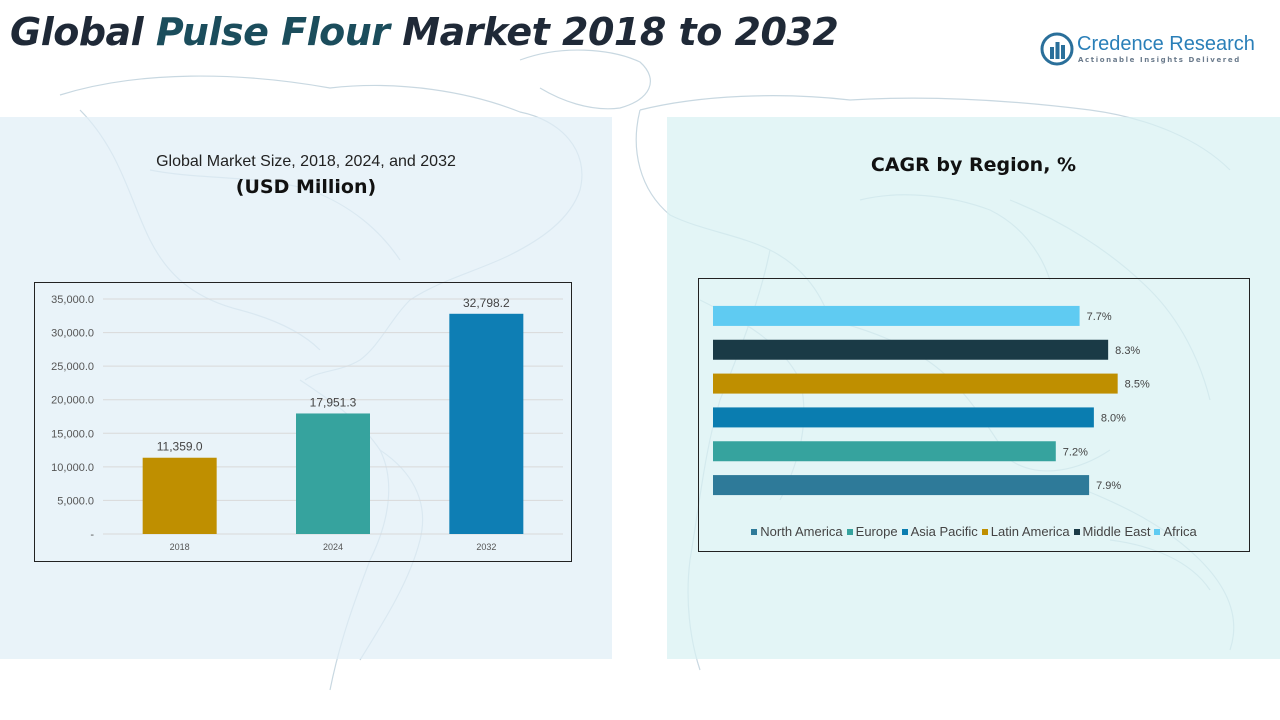  Describe the element at coordinates (1113, 418) in the screenshot. I see `data-label: 8.0%` at that location.